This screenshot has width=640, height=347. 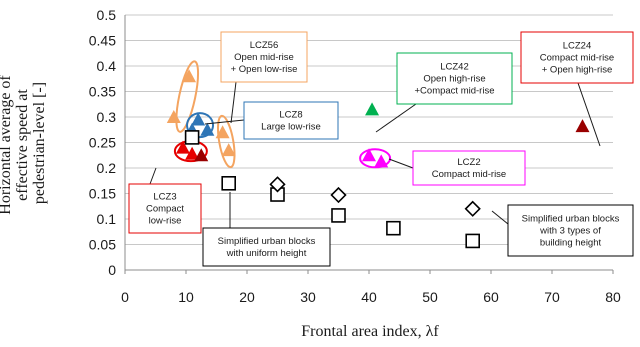 What do you see at coordinates (112, 270) in the screenshot?
I see `y-tick-label: 0` at bounding box center [112, 270].